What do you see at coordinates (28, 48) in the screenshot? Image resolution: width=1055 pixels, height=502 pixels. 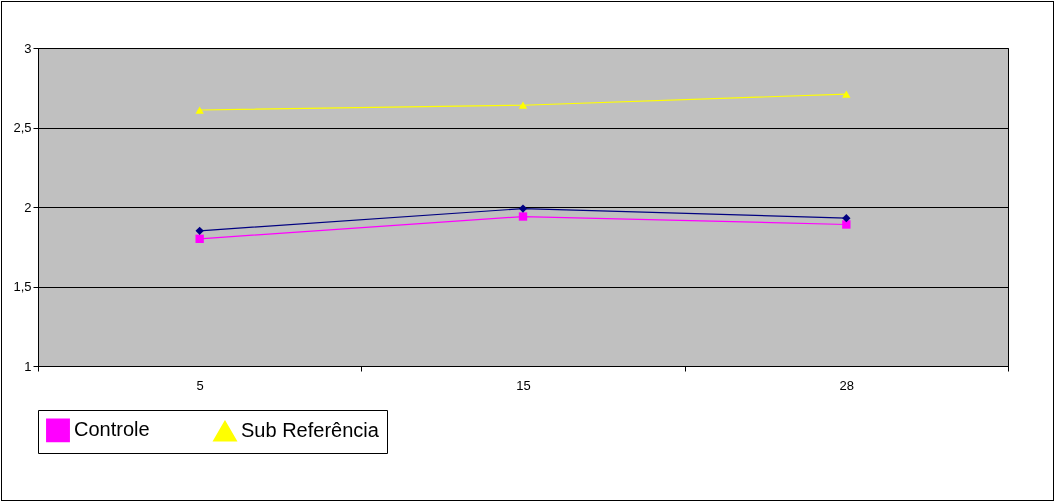 I see `y-tick-label: 3` at bounding box center [28, 48].